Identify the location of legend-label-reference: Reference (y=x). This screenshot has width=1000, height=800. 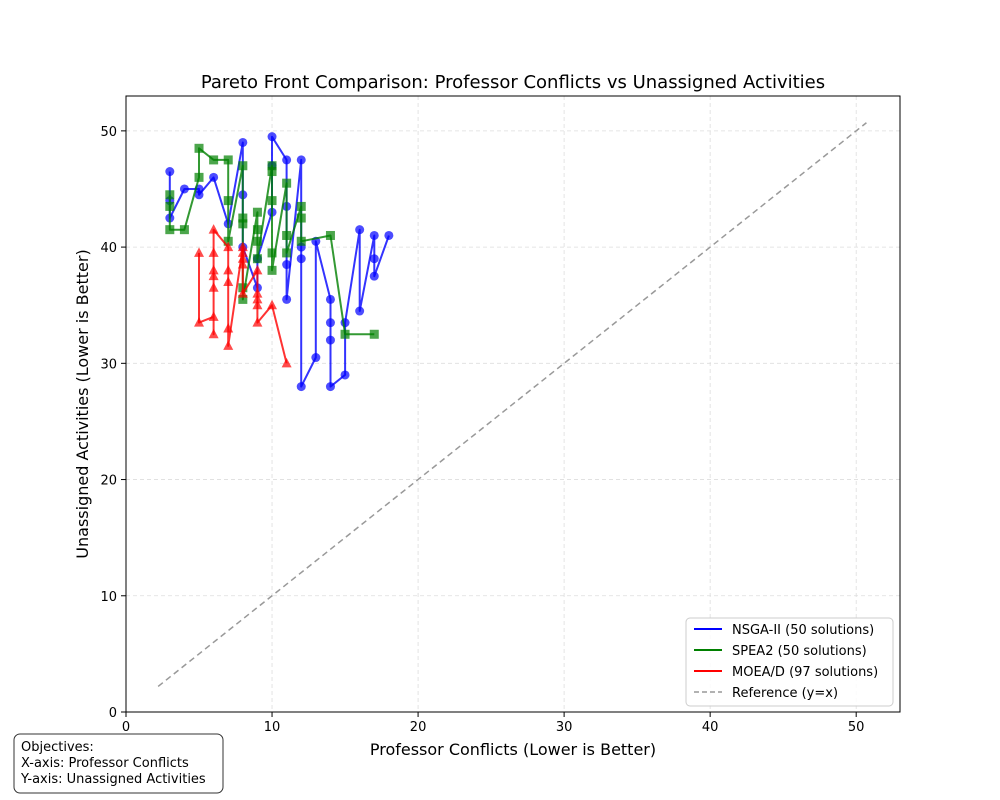
(785, 693).